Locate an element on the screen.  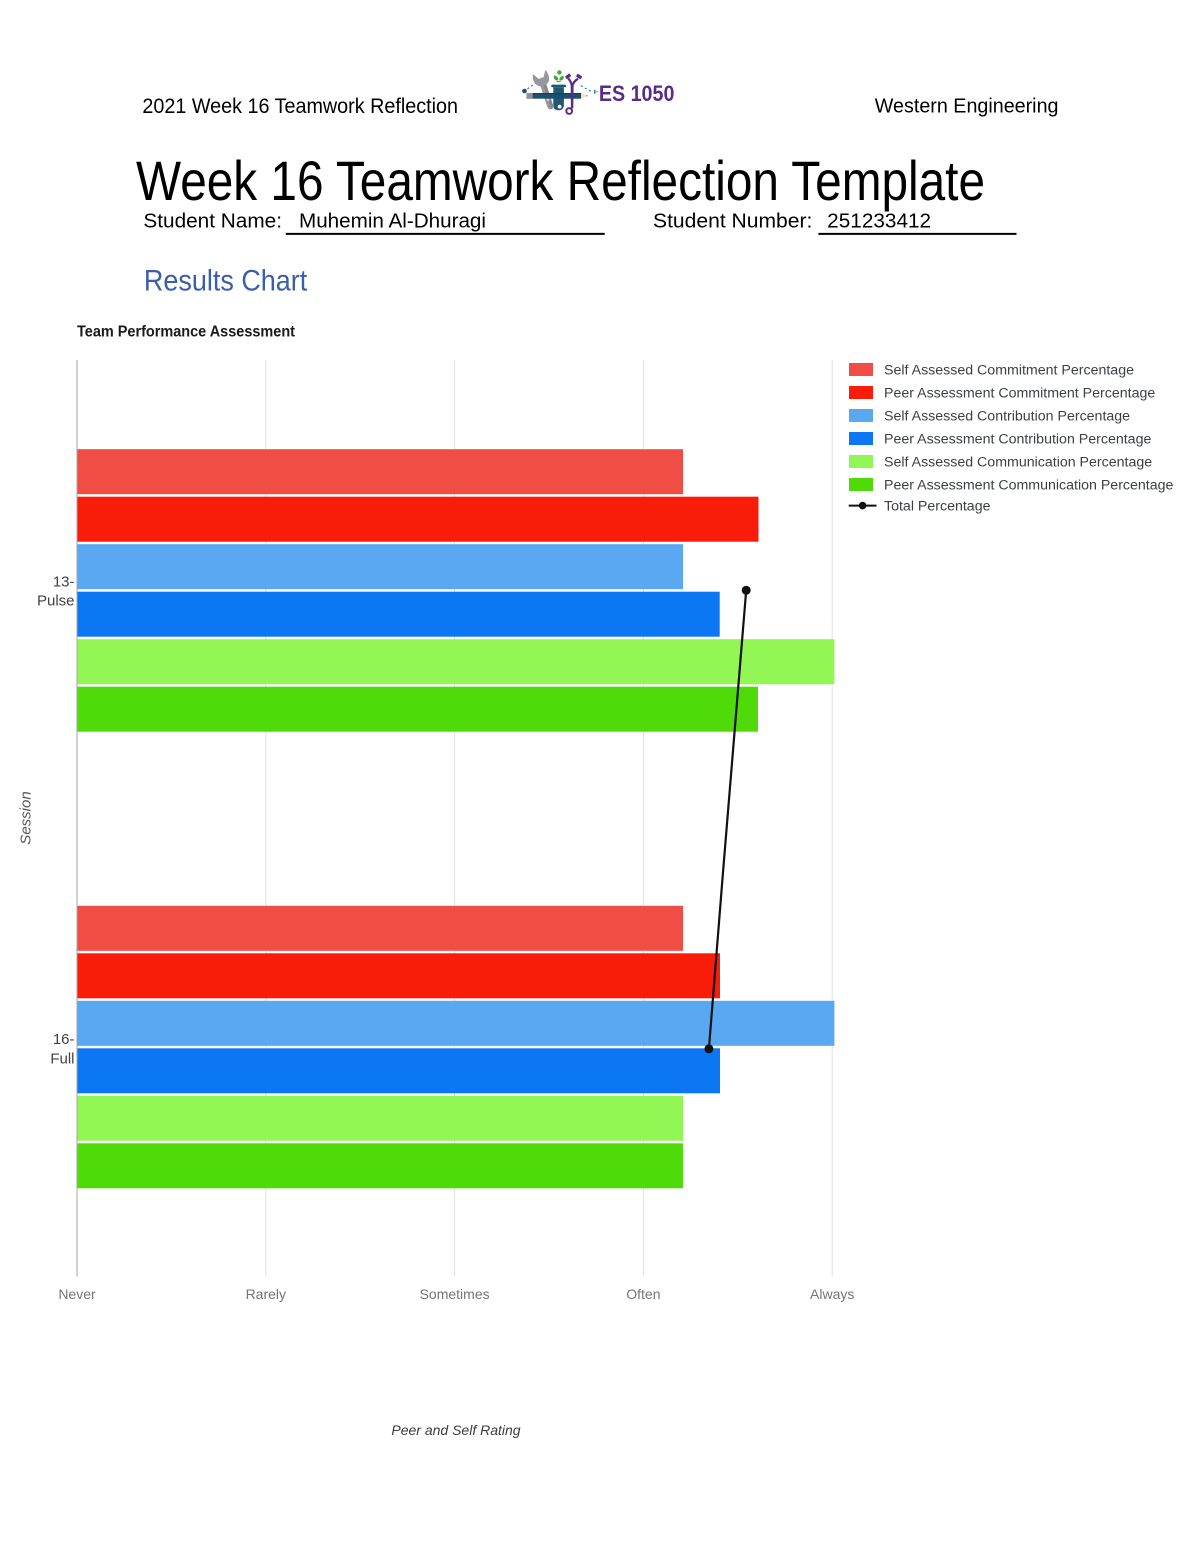
svg-text: Pulse is located at coordinates (56, 601).